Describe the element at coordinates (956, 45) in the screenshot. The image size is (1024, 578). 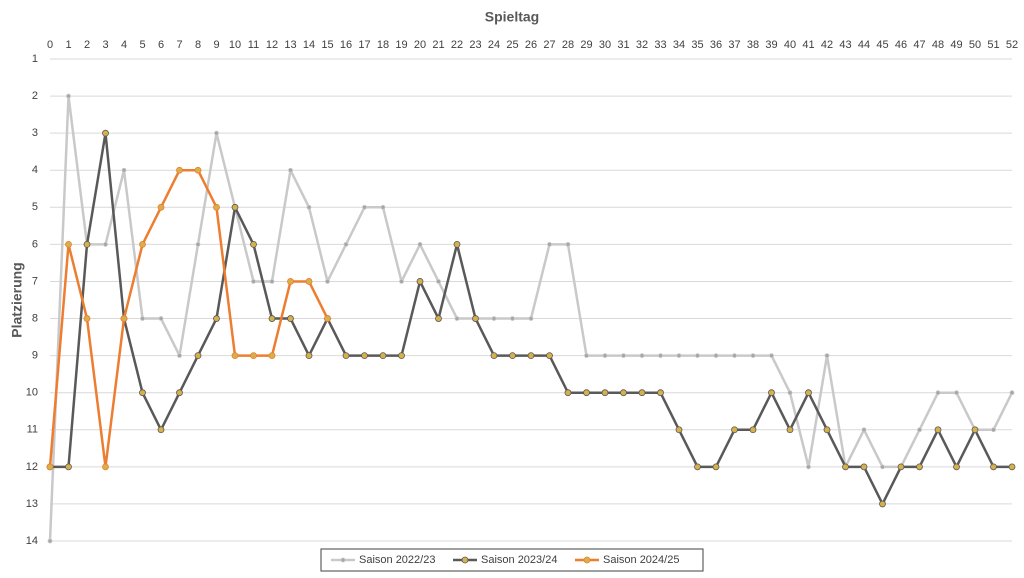
I see `x-tick-label: 49` at that location.